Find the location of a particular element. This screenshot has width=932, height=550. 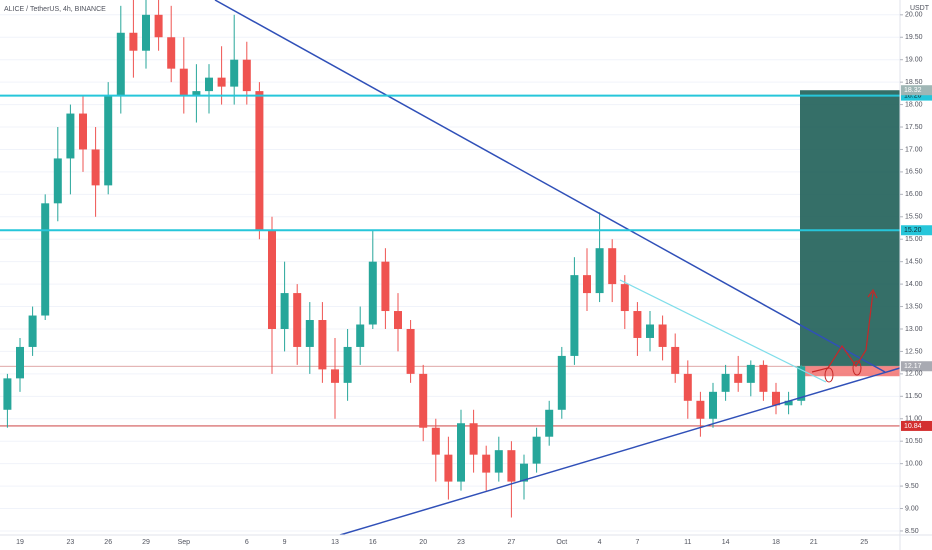

x-tick-label: Sep is located at coordinates (184, 542).